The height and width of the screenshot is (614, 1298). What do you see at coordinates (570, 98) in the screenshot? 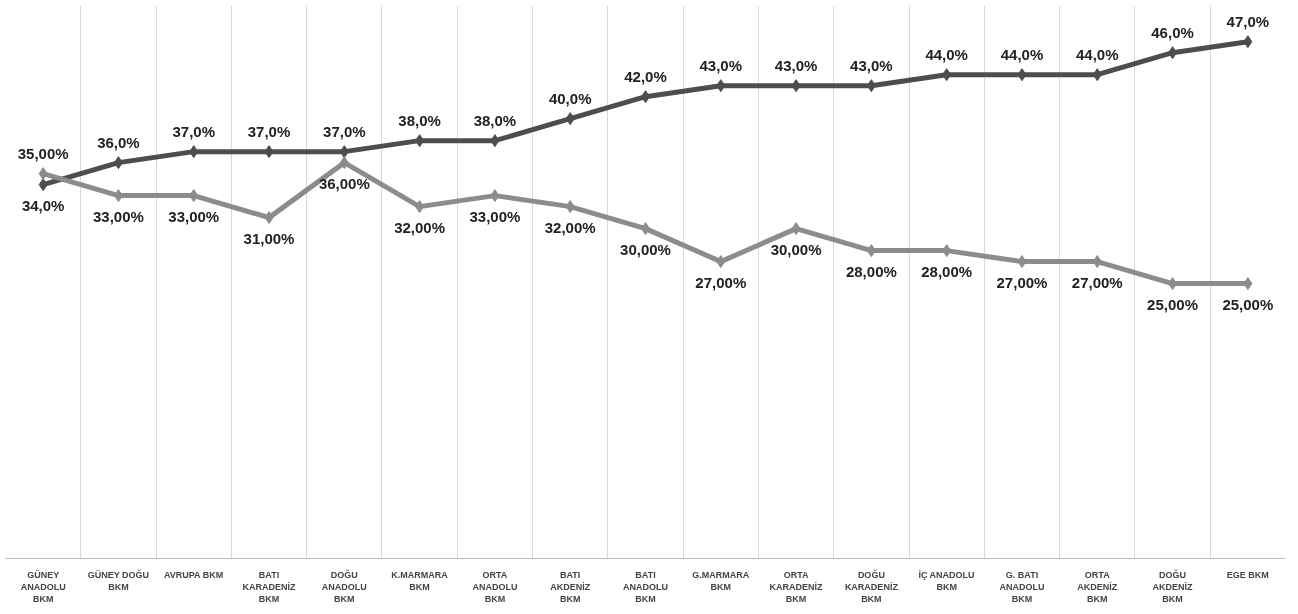
I see `data-label: 40,0%` at bounding box center [570, 98].